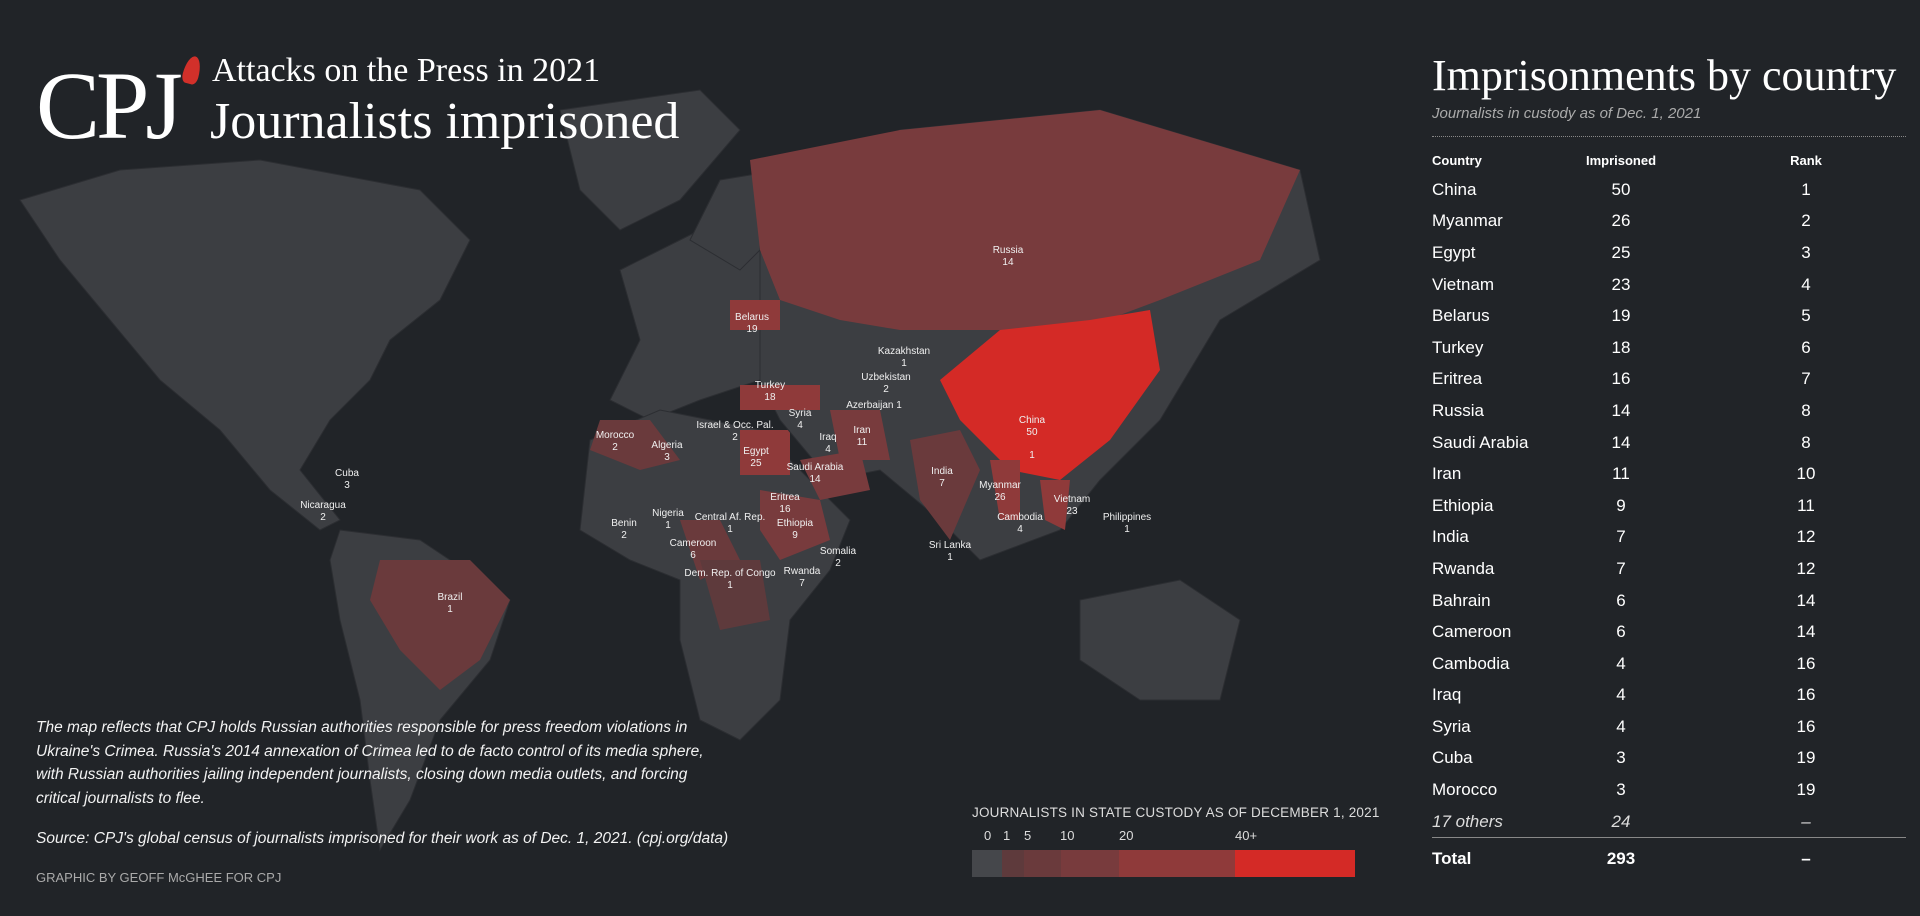 The width and height of the screenshot is (1920, 916). I want to click on col-rank: Rank, so click(1806, 160).